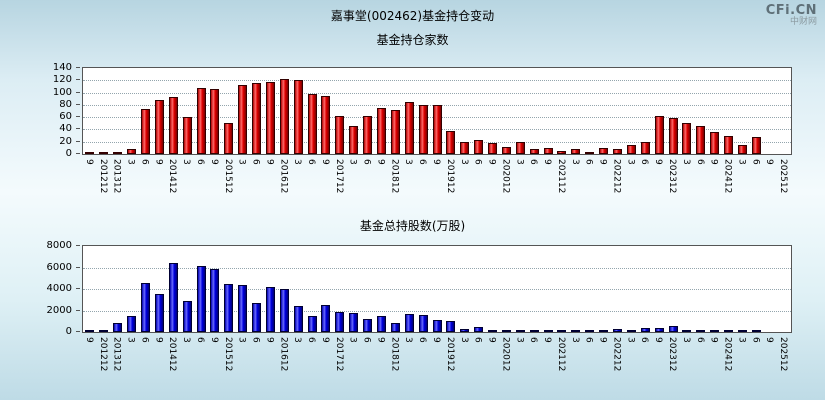 The width and height of the screenshot is (825, 400). I want to click on y-tick-label: 8000, so click(59, 245).